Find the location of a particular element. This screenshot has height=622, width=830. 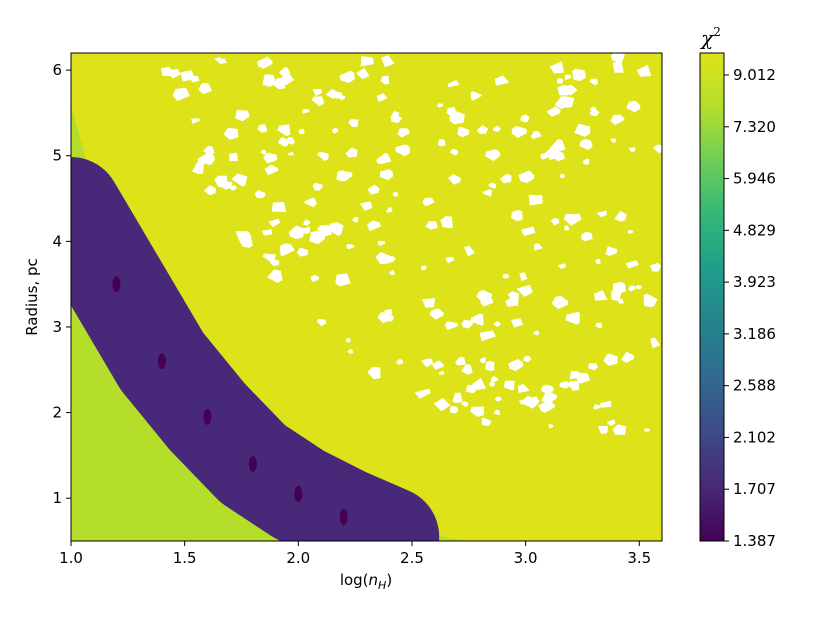

y-axis: 1 2 3 4 5 6 is located at coordinates (61, 284).